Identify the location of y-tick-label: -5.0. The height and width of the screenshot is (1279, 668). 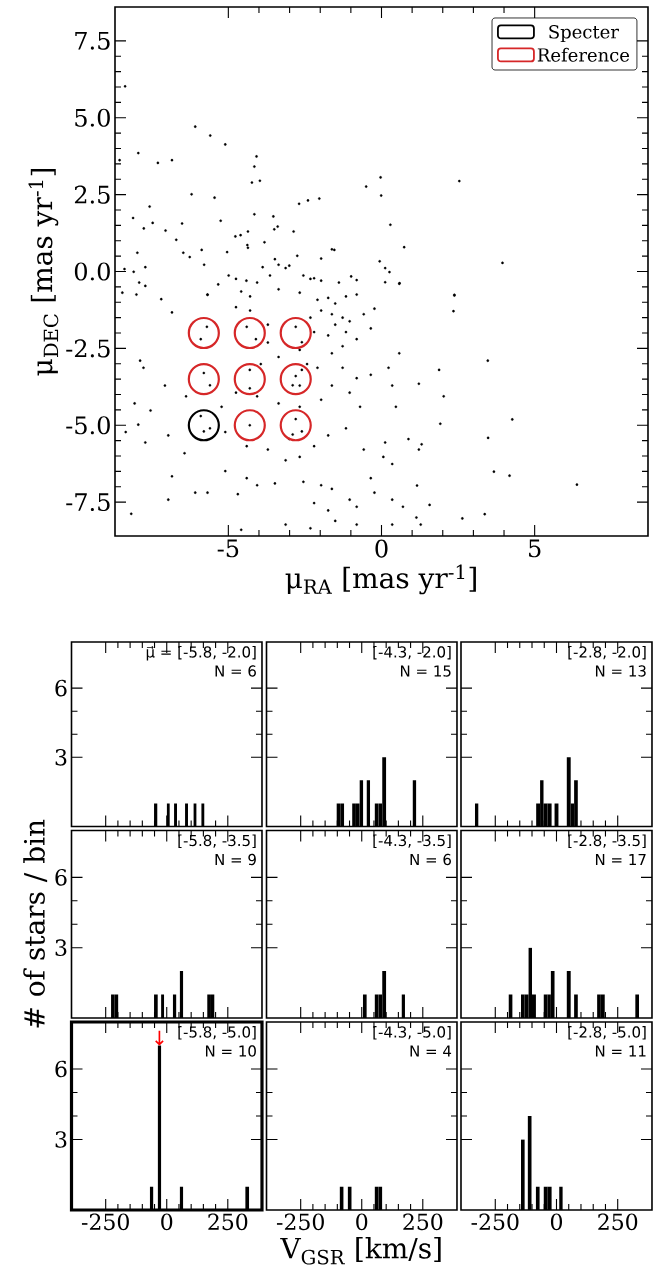
(88, 425).